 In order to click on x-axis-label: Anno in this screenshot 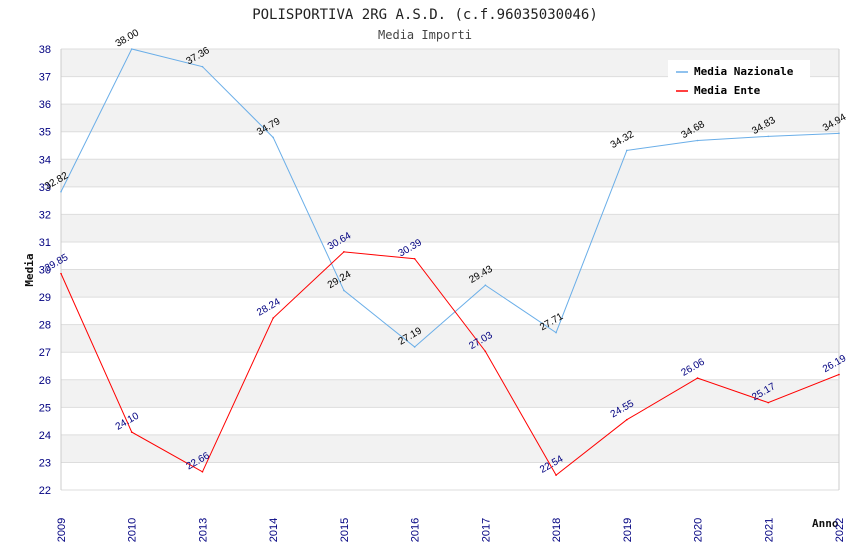, I will do `click(825, 523)`.